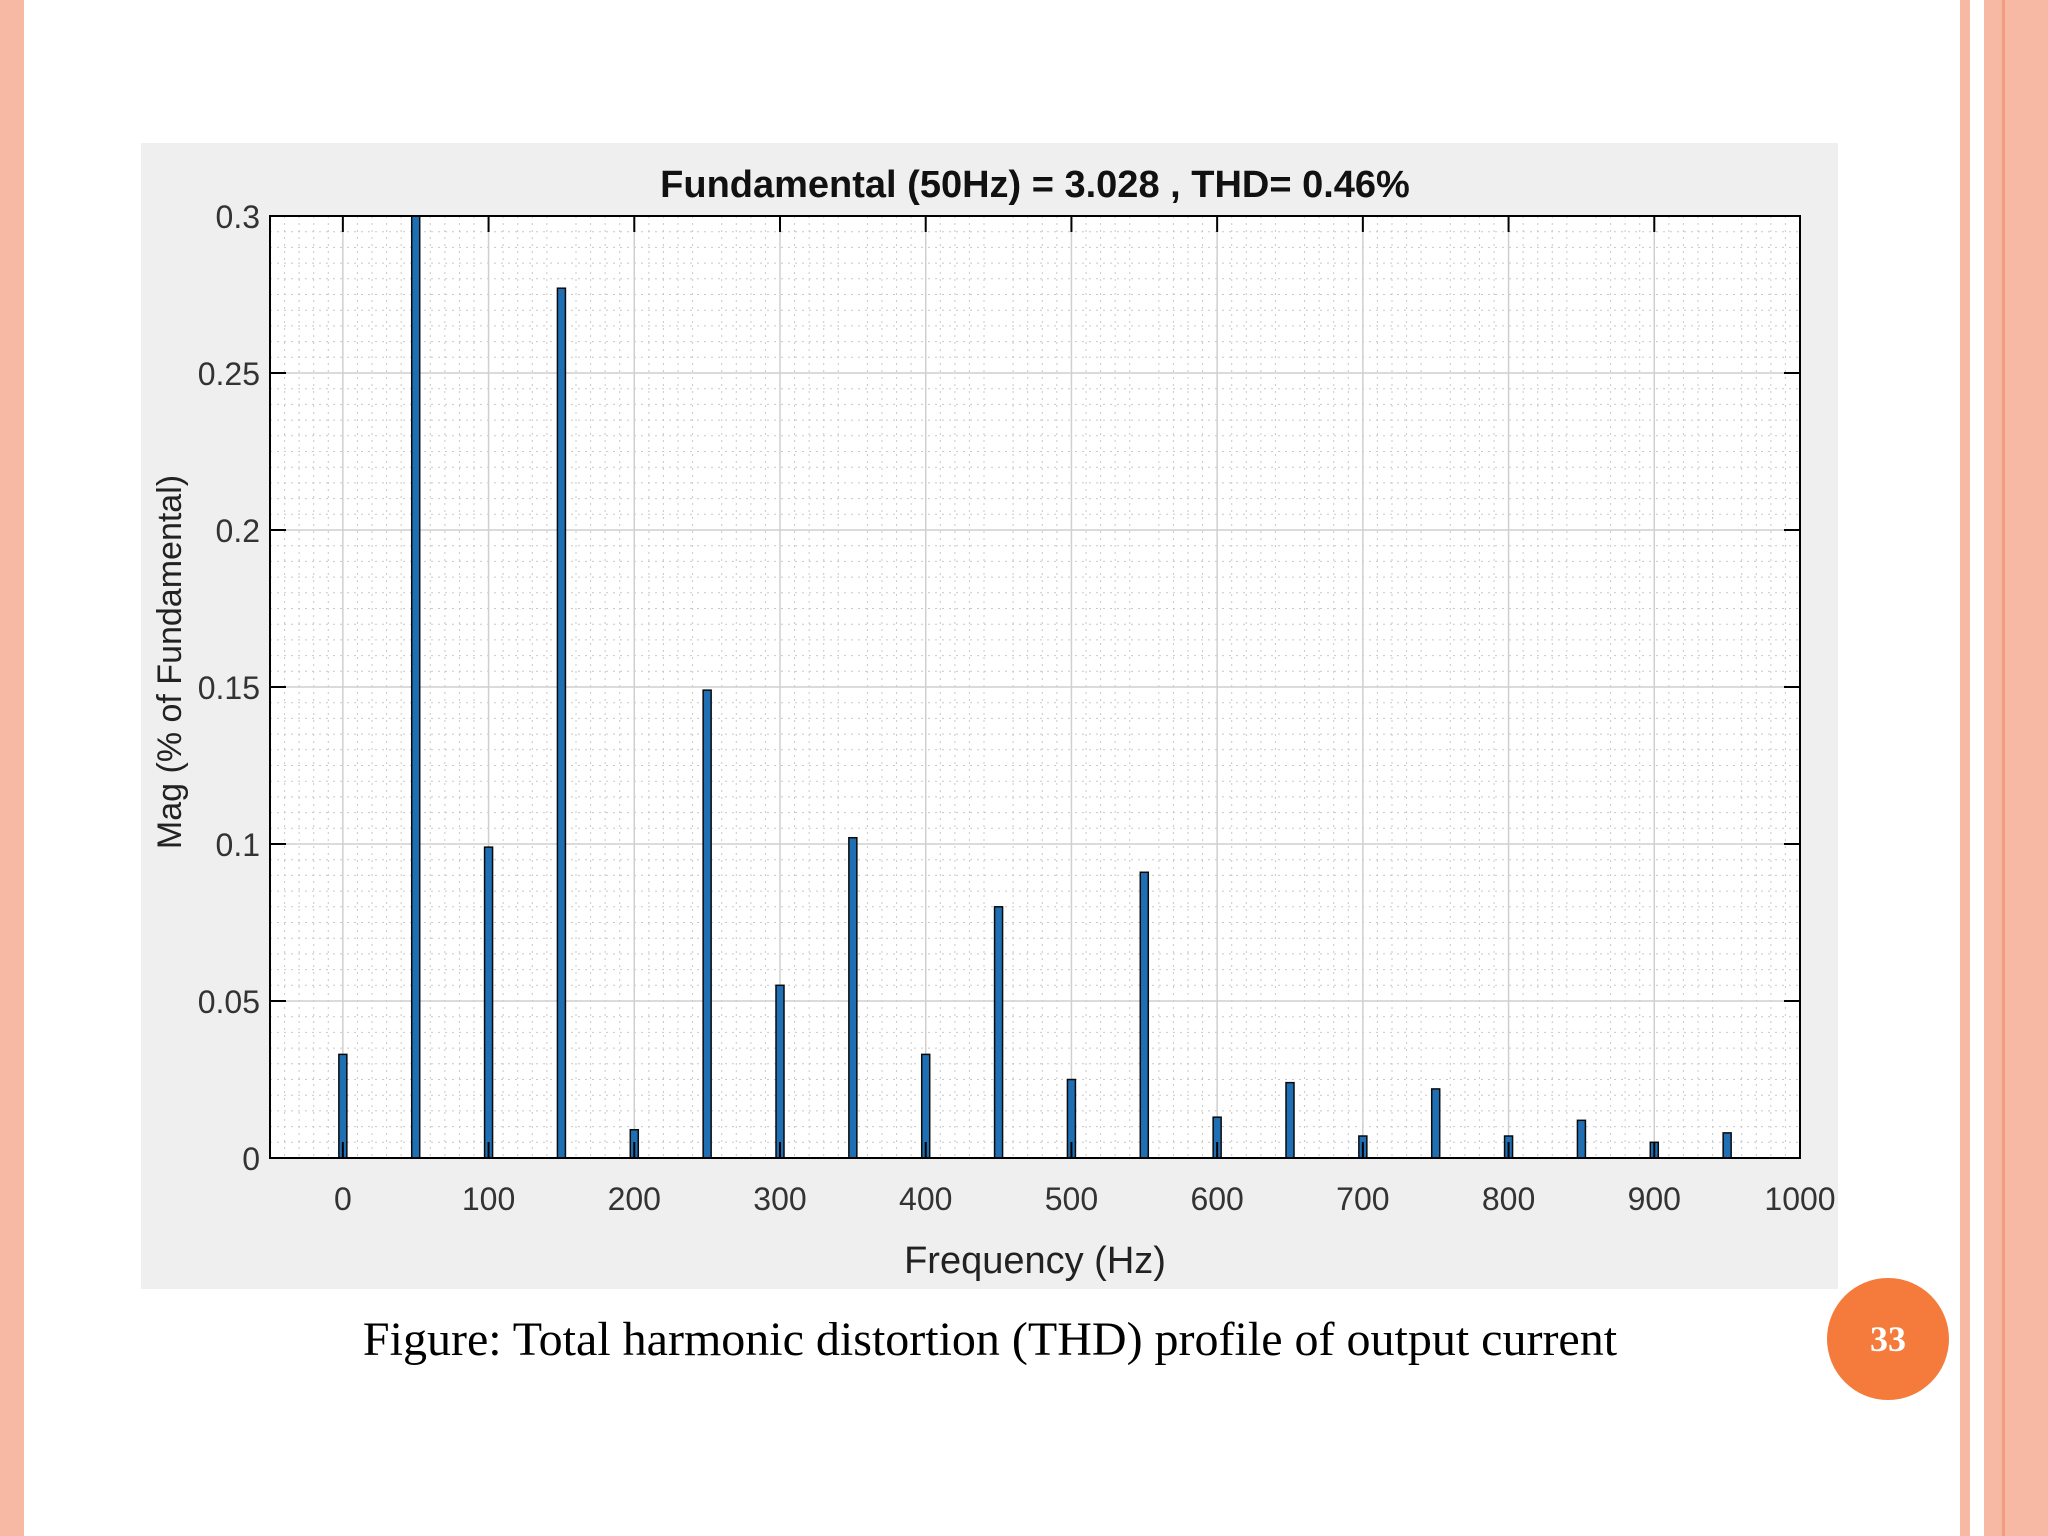  I want to click on page-number-badge: 33, so click(1888, 1339).